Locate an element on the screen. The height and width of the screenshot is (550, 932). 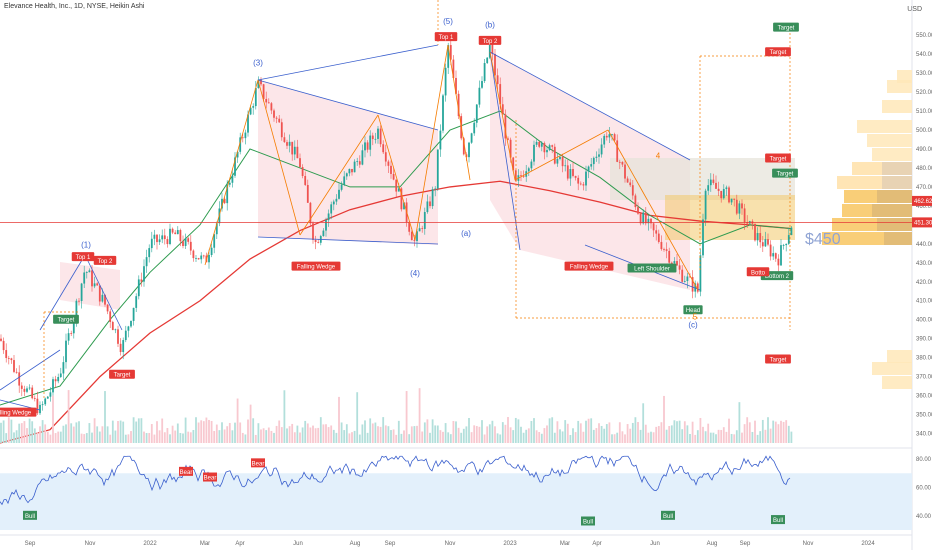
label-text: Falling Wedge is located at coordinates (589, 268).